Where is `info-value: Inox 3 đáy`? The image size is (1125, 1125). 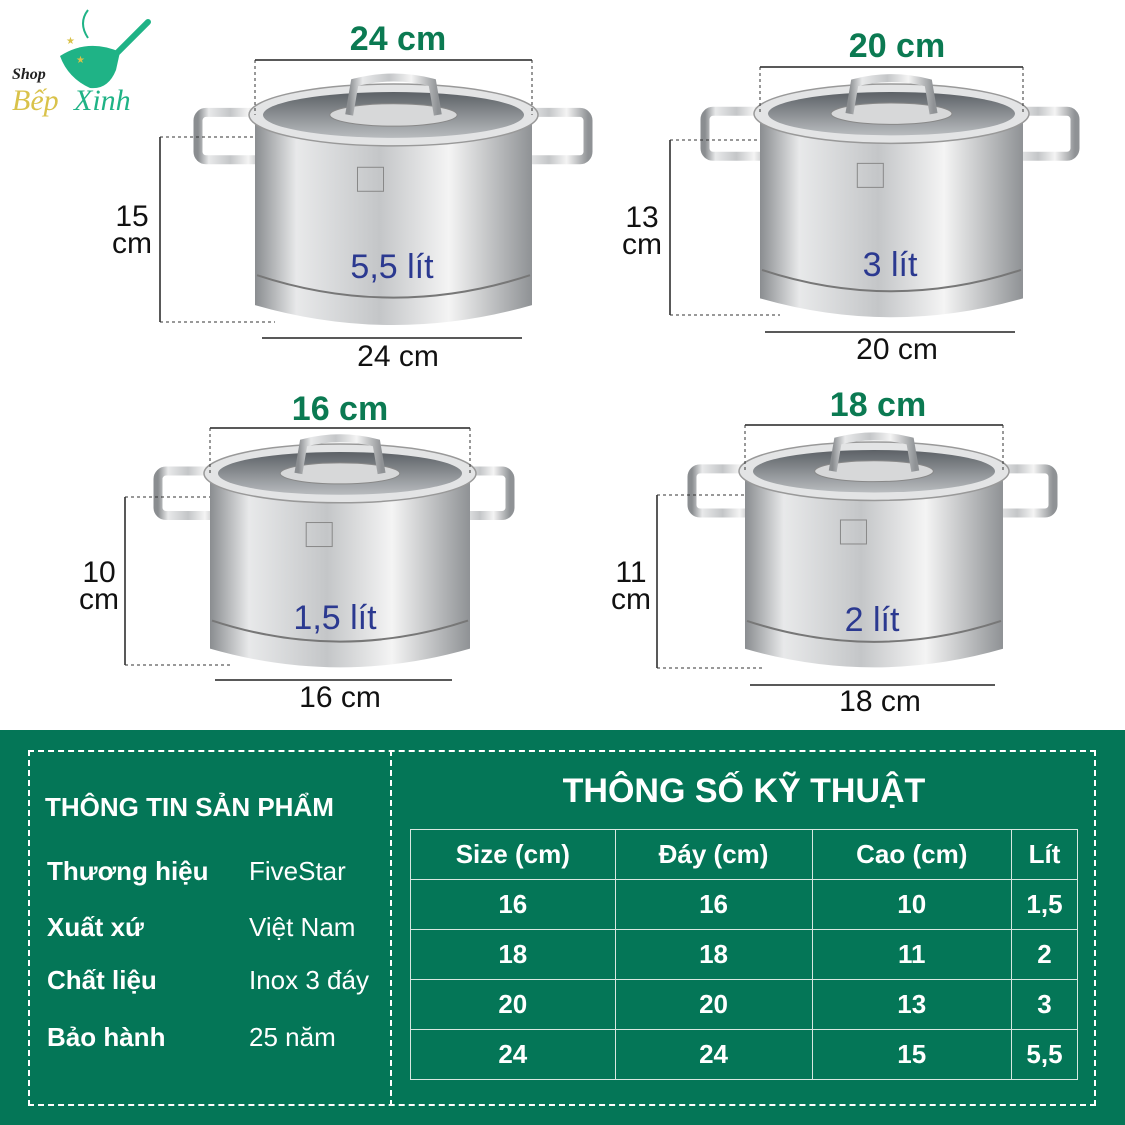 info-value: Inox 3 đáy is located at coordinates (309, 980).